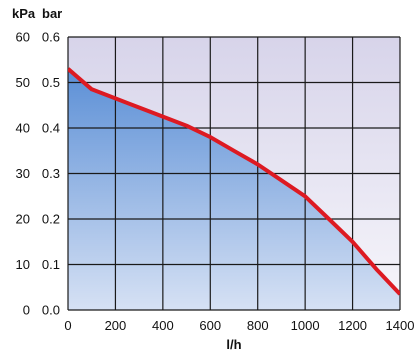  Describe the element at coordinates (24, 13) in the screenshot. I see `y-axis-kpa-unit: kPa` at that location.